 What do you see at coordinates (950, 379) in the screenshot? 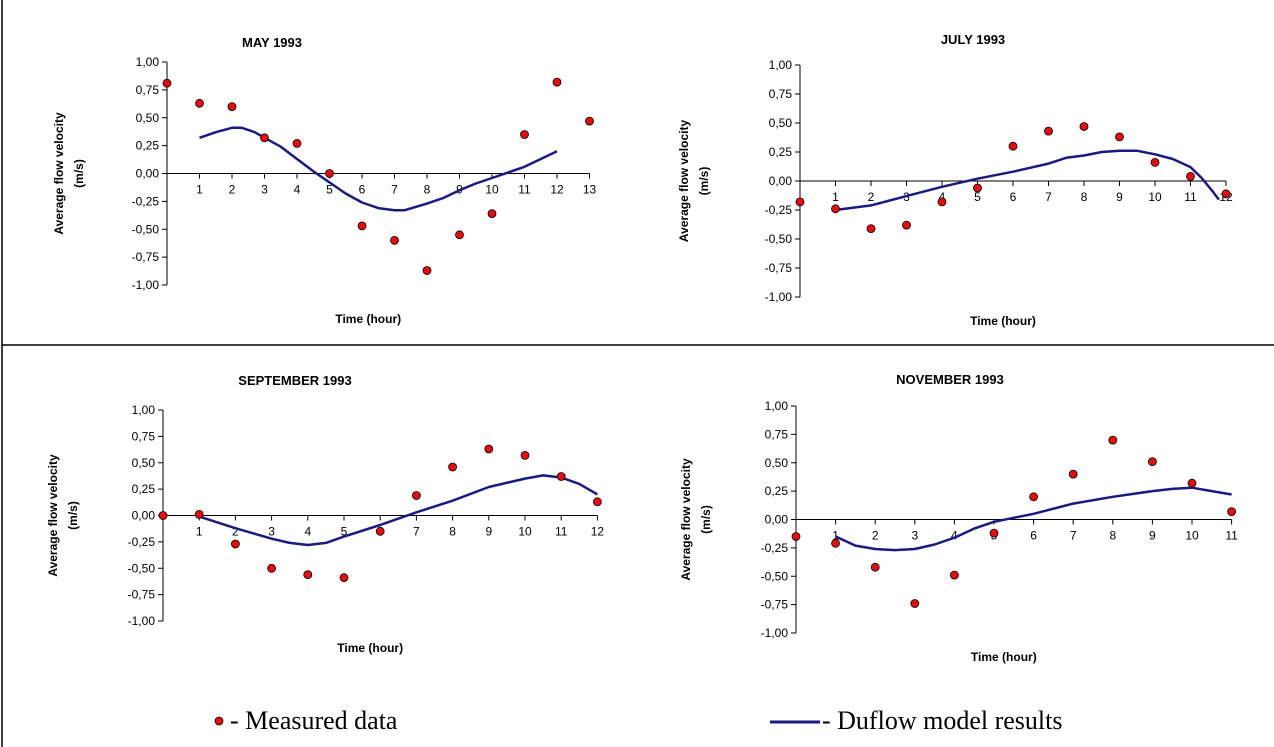
I see `chart-title: NOVEMBER 1993` at bounding box center [950, 379].